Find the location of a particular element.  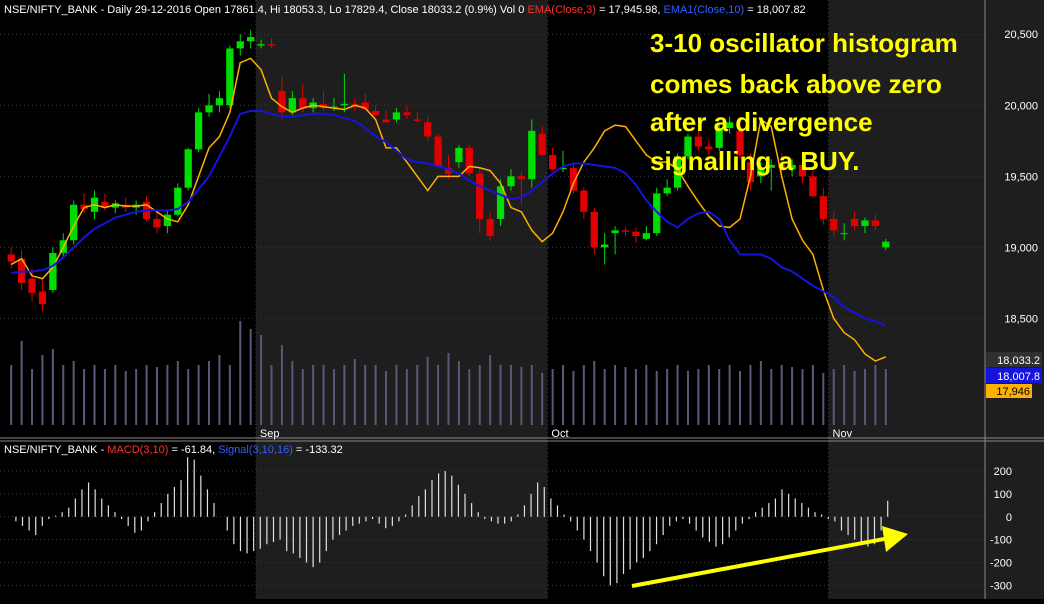

ema-price-badge: 17,946 is located at coordinates (1013, 392).